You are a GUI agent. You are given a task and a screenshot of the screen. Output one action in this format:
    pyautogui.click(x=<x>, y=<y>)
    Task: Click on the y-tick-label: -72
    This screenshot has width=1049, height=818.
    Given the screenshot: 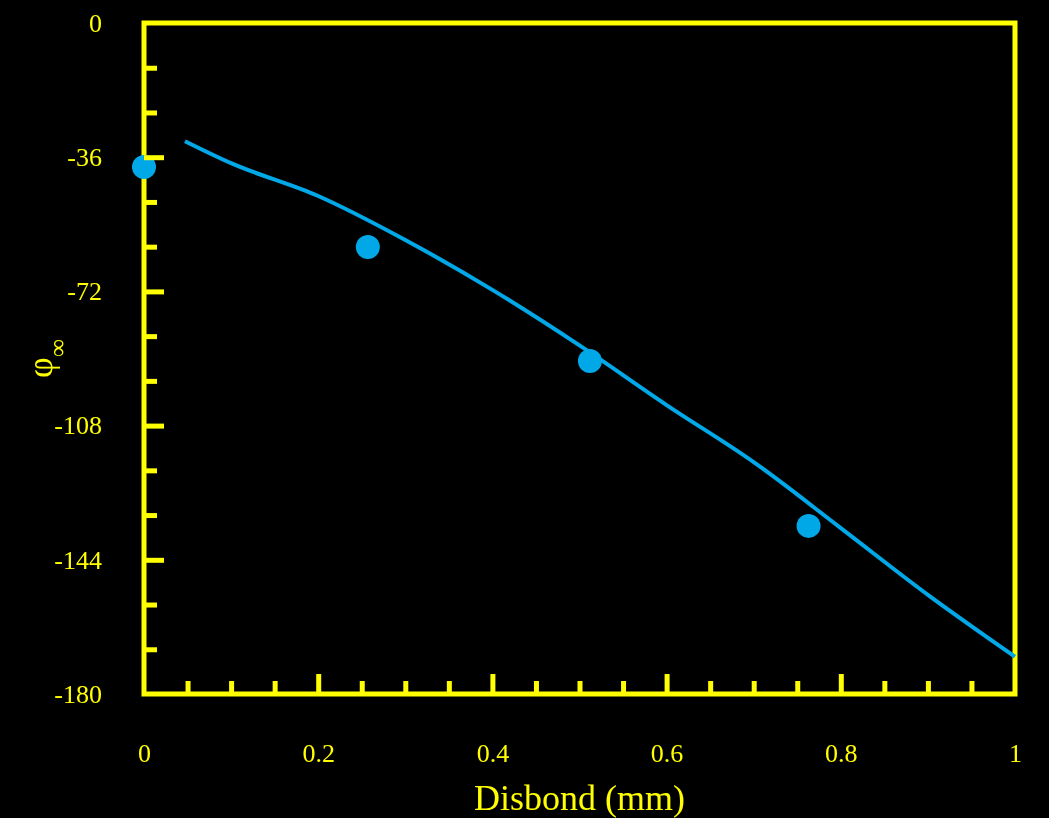 What is the action you would take?
    pyautogui.click(x=84, y=292)
    